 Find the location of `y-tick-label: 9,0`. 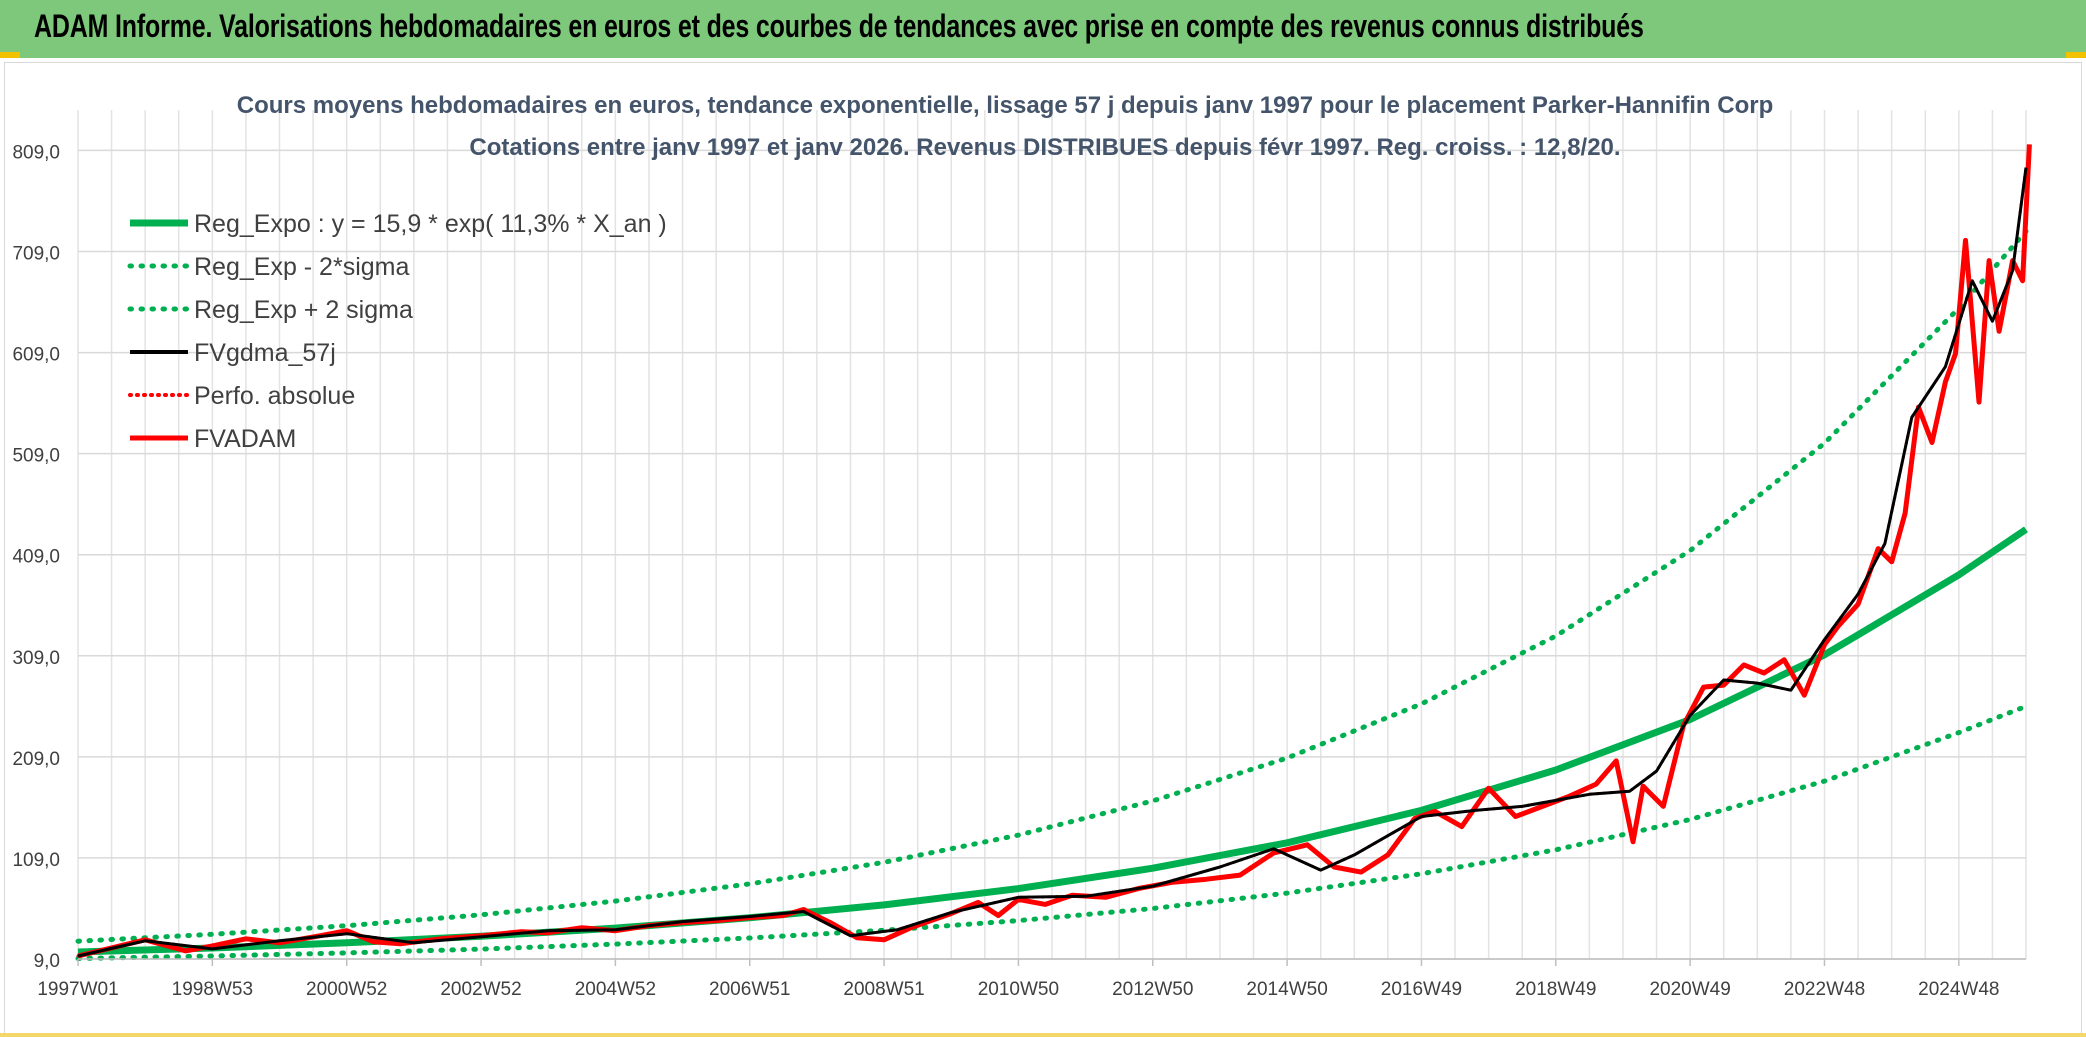

y-tick-label: 9,0 is located at coordinates (47, 961).